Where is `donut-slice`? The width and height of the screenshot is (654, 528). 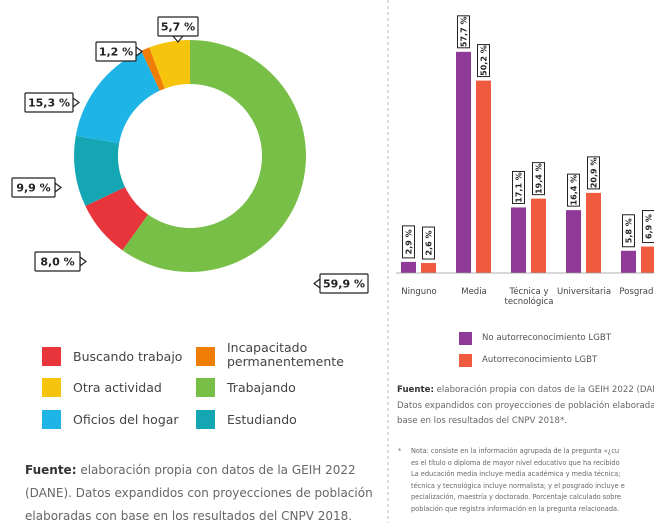 donut-slice is located at coordinates (118, 97).